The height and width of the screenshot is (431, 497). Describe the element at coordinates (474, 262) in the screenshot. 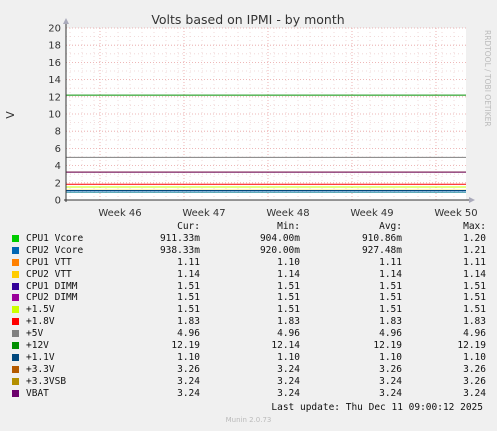

I see `legend-max-value: 1.11` at that location.